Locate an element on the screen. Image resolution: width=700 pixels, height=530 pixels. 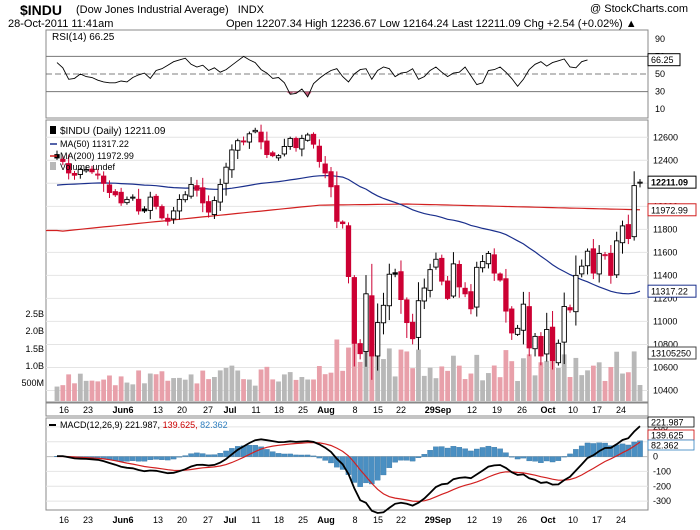
price-tick-label: 10400 is located at coordinates (665, 390).